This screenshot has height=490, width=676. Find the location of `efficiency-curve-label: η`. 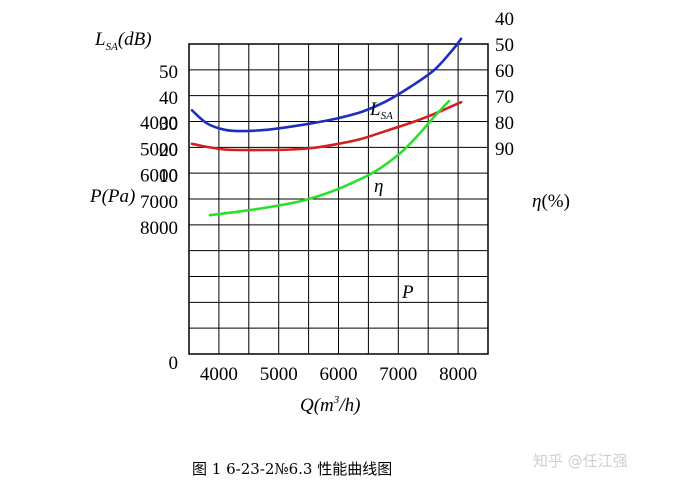

efficiency-curve-label: η is located at coordinates (378, 186).